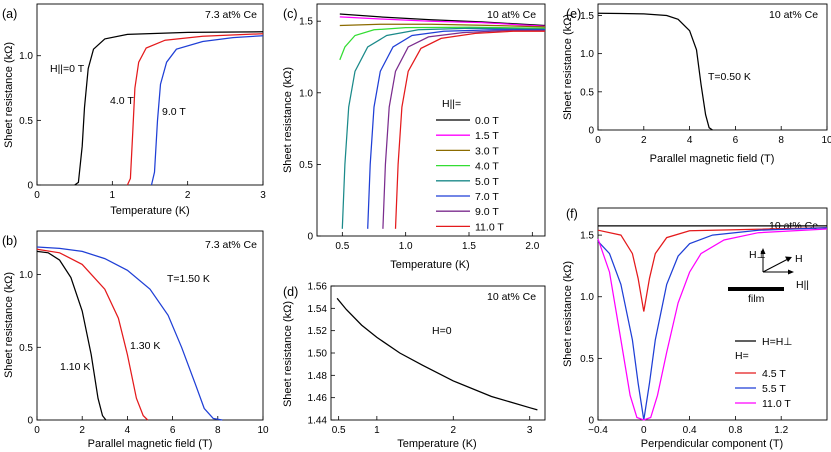  Describe the element at coordinates (712, 269) in the screenshot. I see `series-f-4.5T` at that location.